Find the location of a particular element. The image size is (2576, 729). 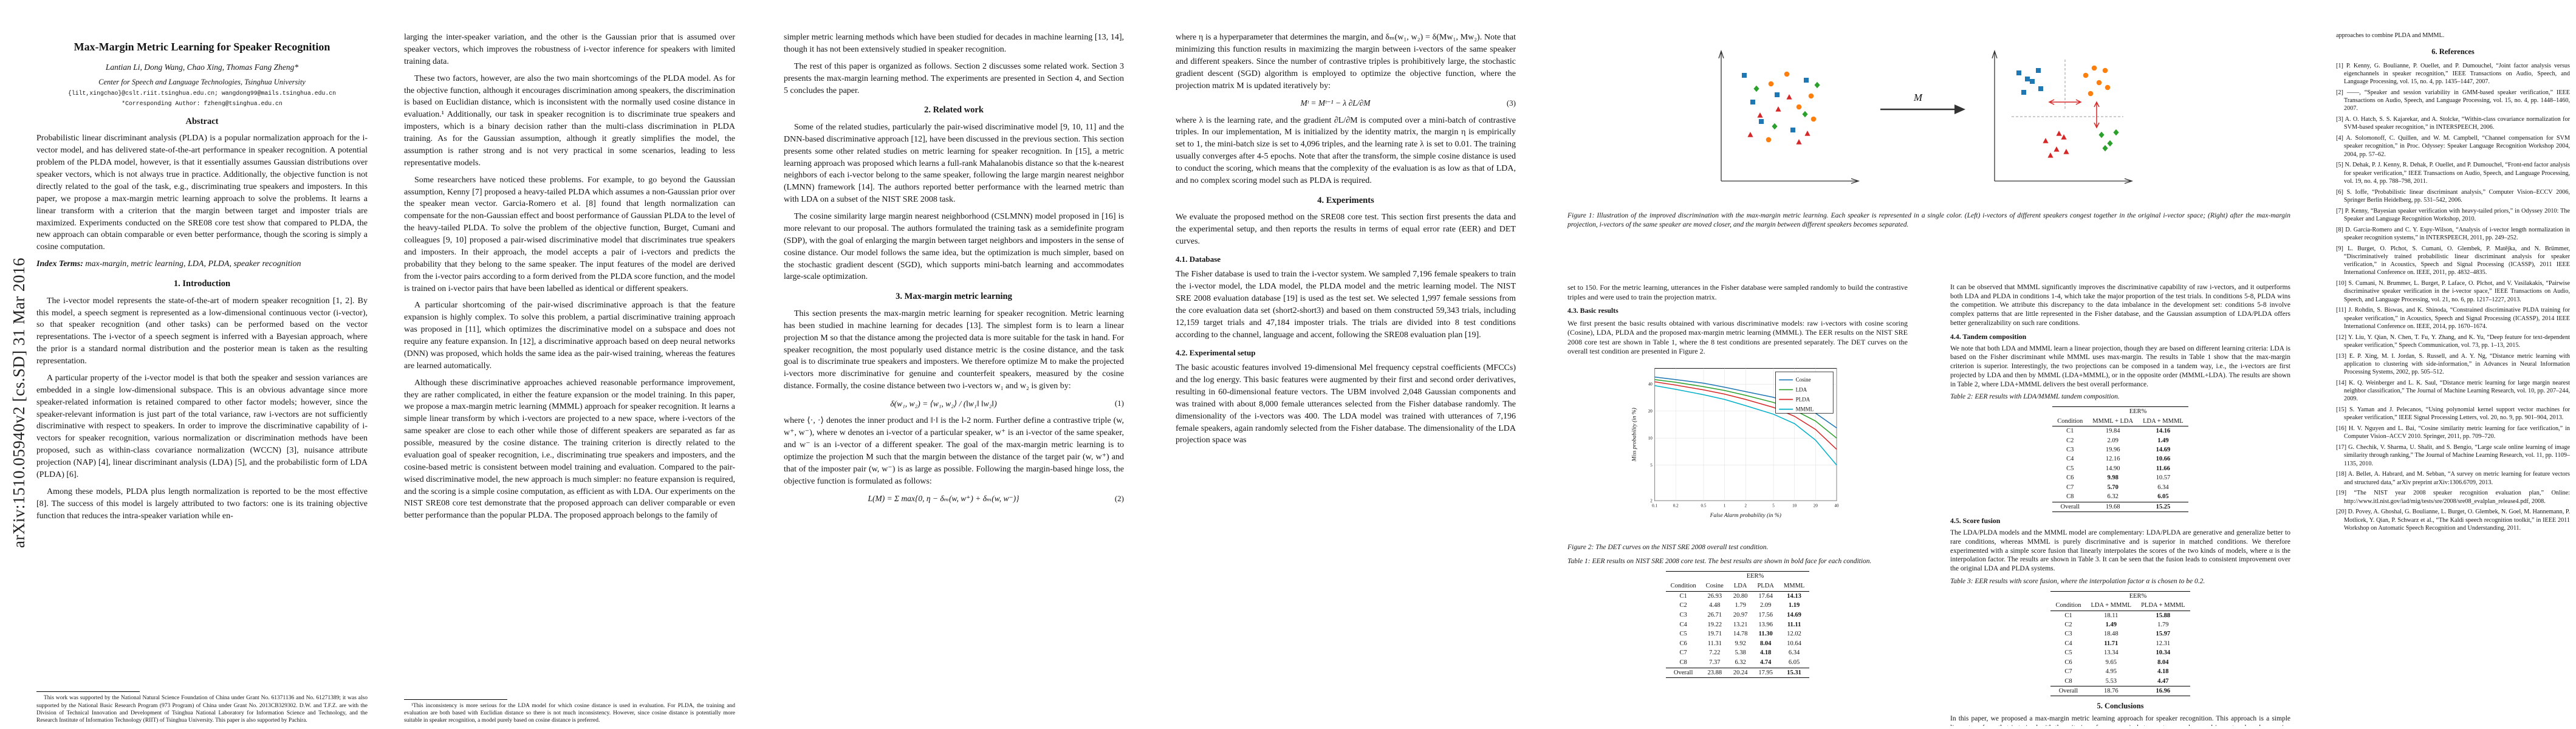

legend-label: MMML is located at coordinates (1805, 409).